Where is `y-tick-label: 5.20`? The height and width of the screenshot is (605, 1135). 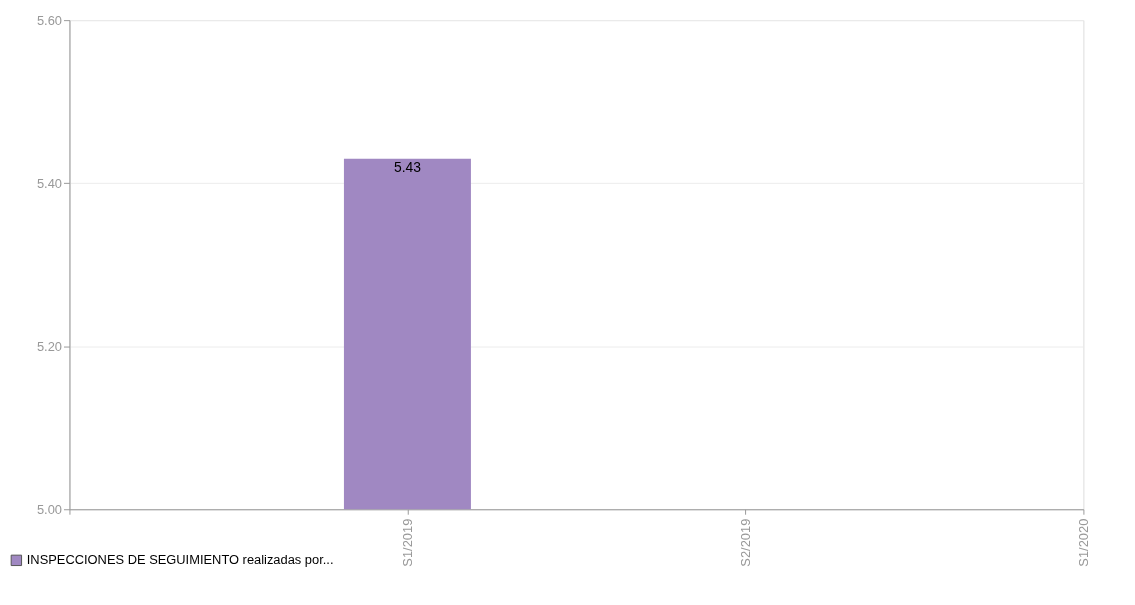
y-tick-label: 5.20 is located at coordinates (49, 346).